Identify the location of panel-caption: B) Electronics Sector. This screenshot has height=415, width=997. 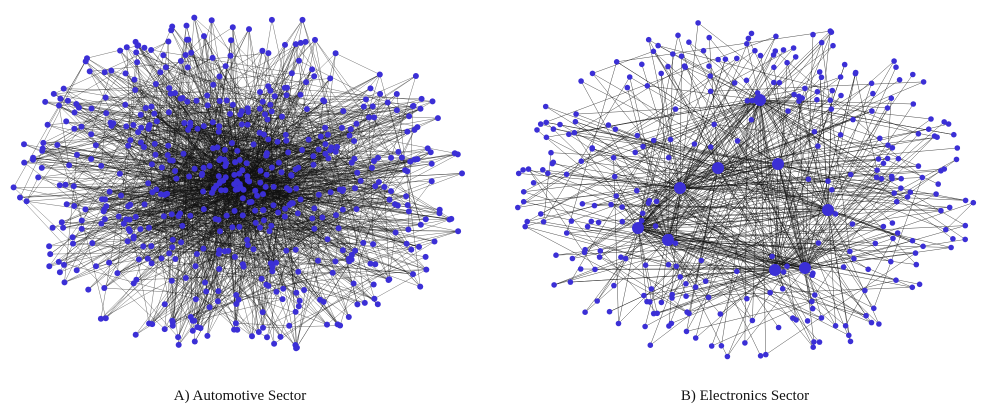
(745, 396).